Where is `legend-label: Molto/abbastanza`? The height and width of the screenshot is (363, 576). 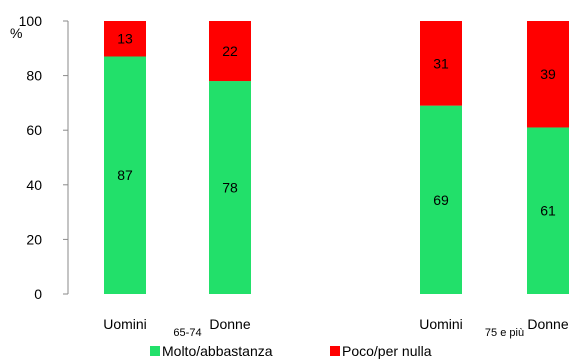
legend-label: Molto/abbastanza is located at coordinates (217, 351).